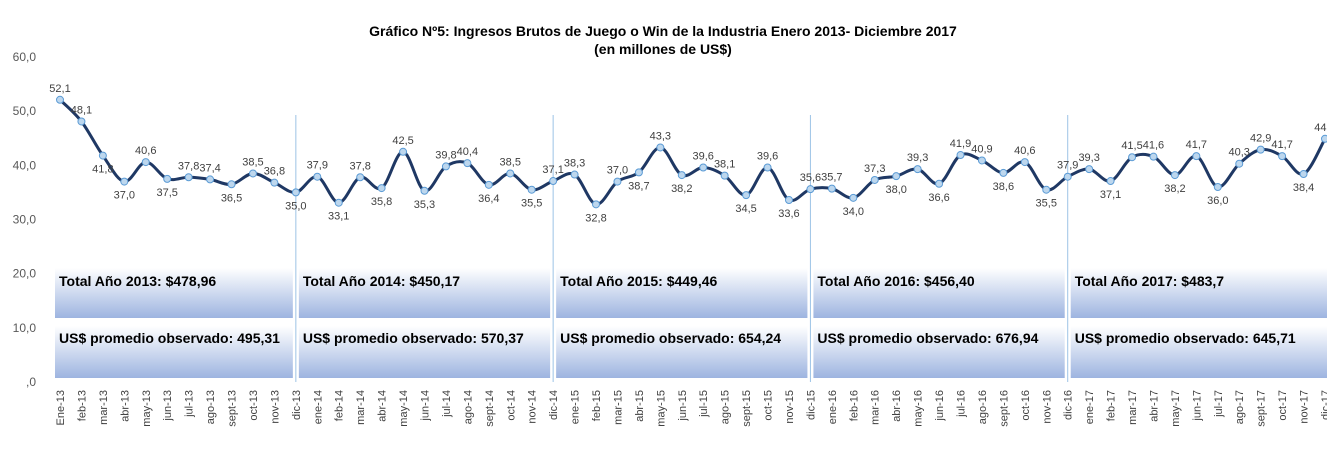 Image resolution: width=1327 pixels, height=462 pixels. What do you see at coordinates (554, 405) in the screenshot?
I see `x-tick-label: dic-14` at bounding box center [554, 405].